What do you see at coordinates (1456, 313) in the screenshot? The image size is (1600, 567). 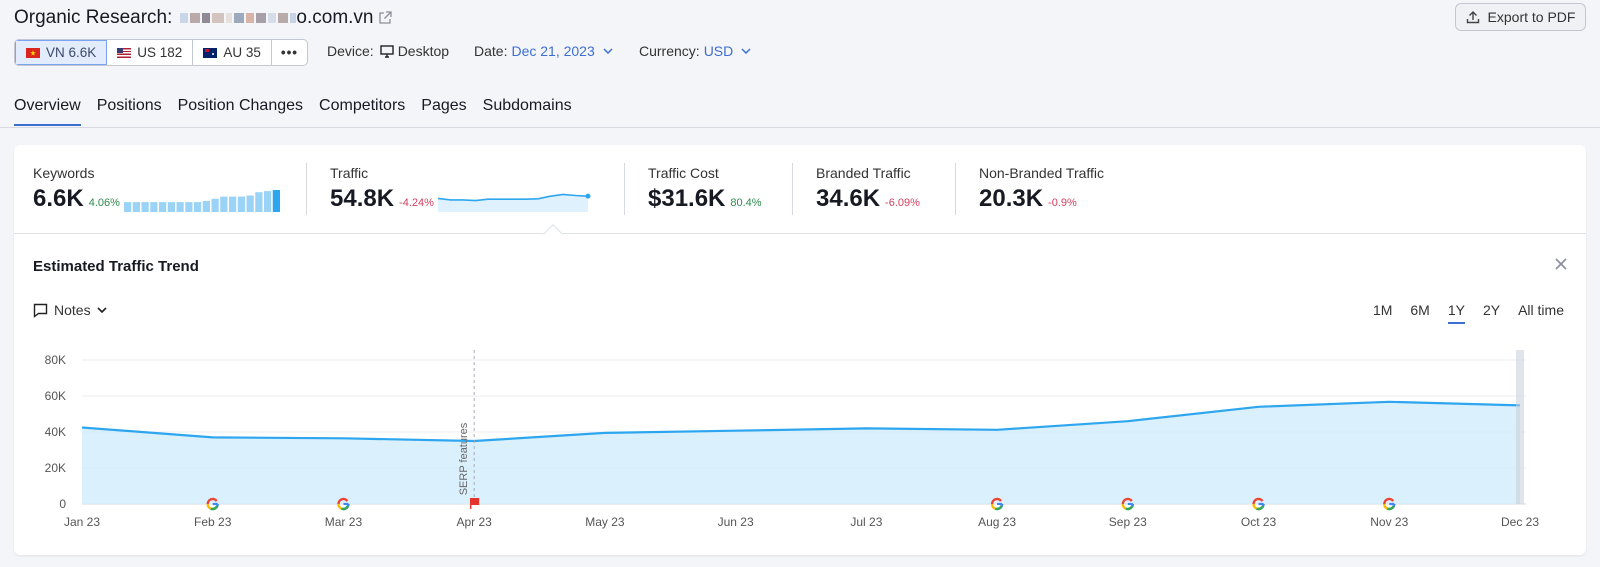 I see `range-1y: 1Y` at bounding box center [1456, 313].